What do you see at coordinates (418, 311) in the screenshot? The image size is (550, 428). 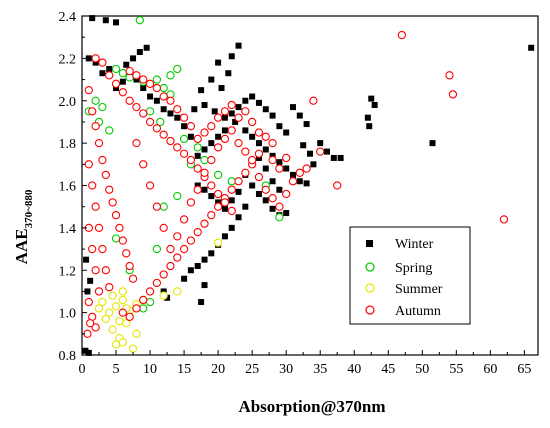 I see `legend-autumn-label: Autumn` at bounding box center [418, 311].